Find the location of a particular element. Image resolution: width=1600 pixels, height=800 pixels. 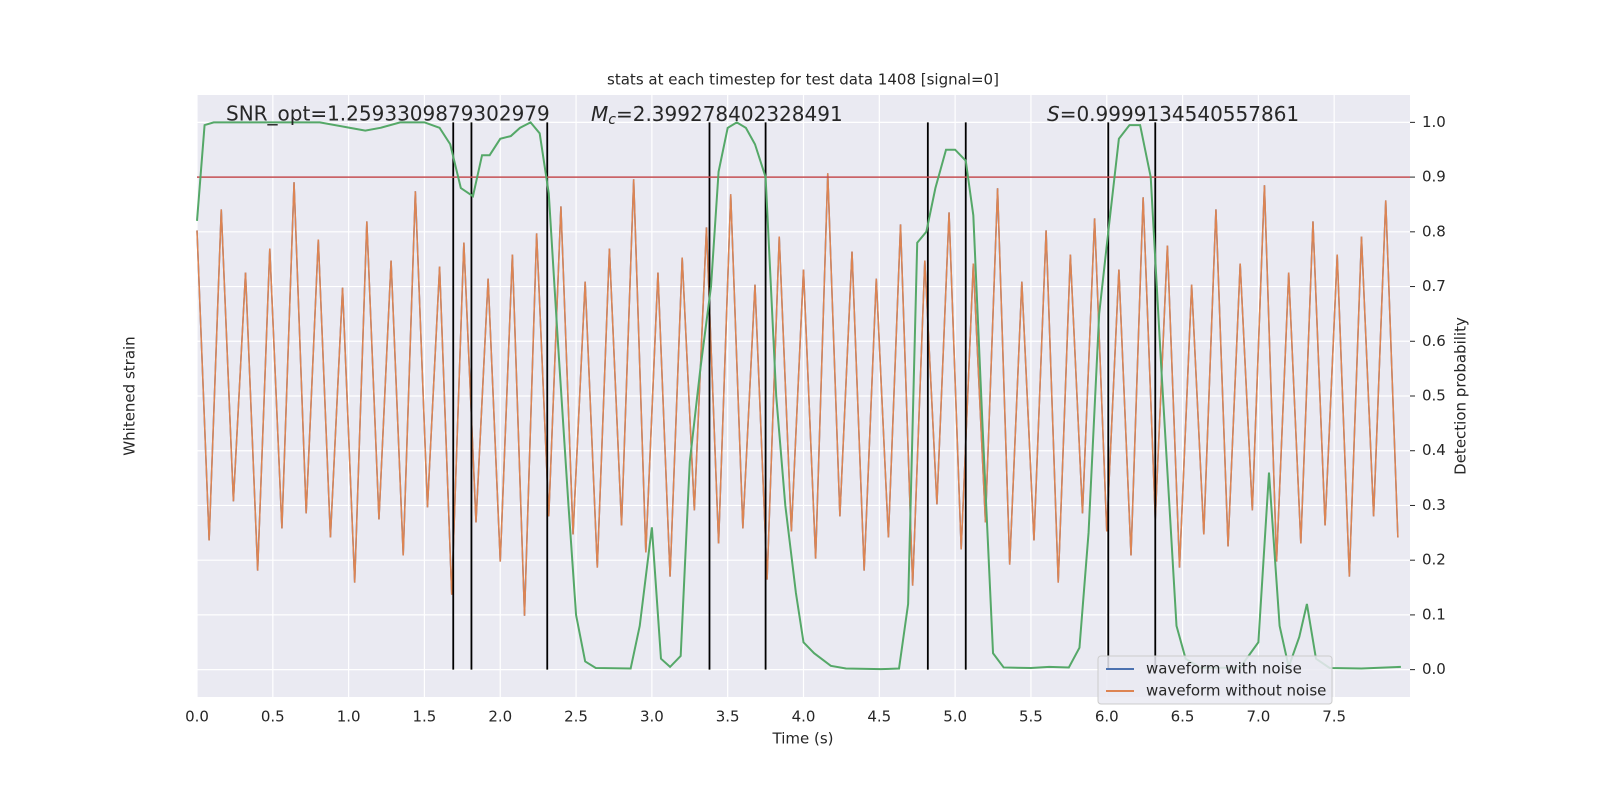

y2-tick-label: 0.7 is located at coordinates (1434, 286).